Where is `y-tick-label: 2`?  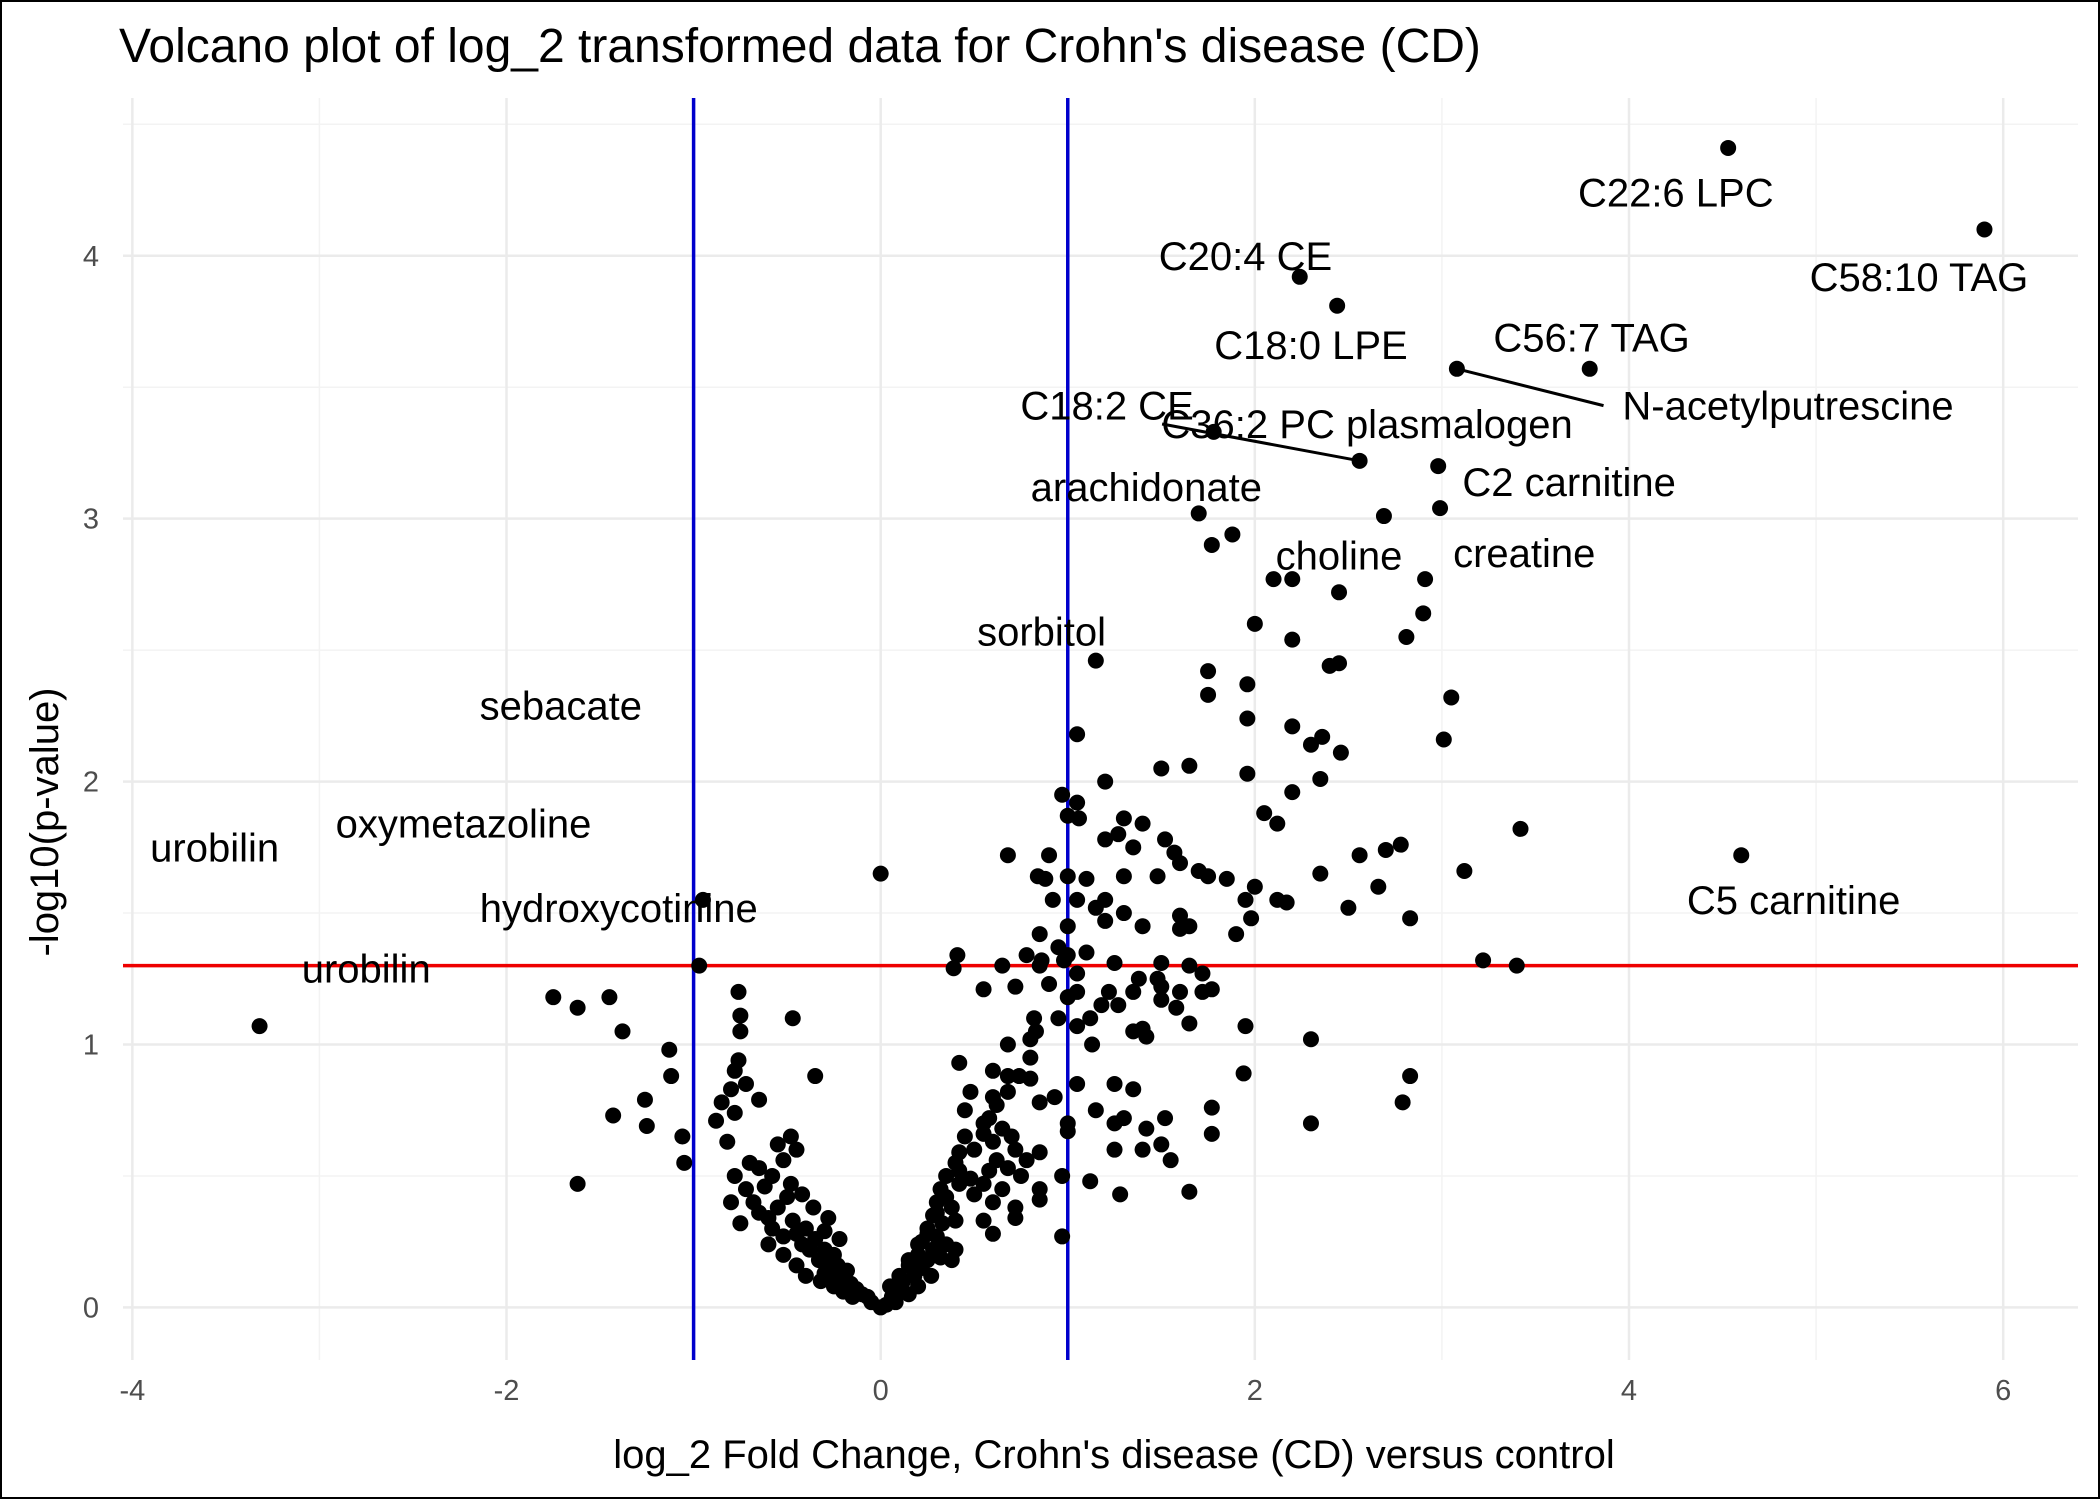
y-tick-label: 2 is located at coordinates (91, 783).